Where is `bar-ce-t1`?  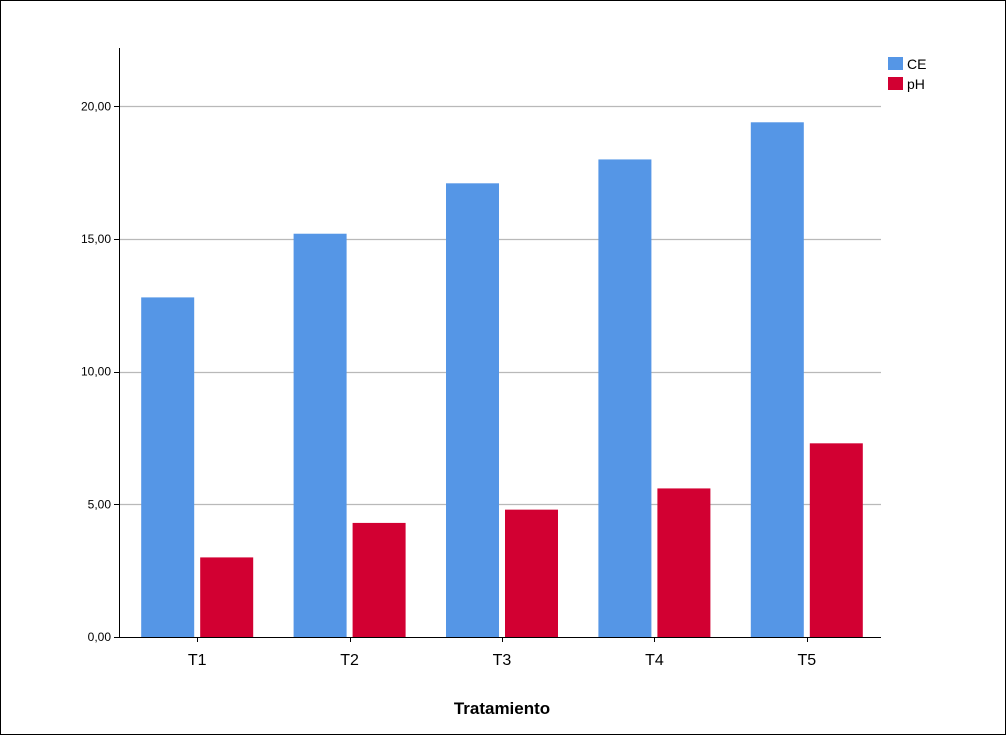 bar-ce-t1 is located at coordinates (168, 467).